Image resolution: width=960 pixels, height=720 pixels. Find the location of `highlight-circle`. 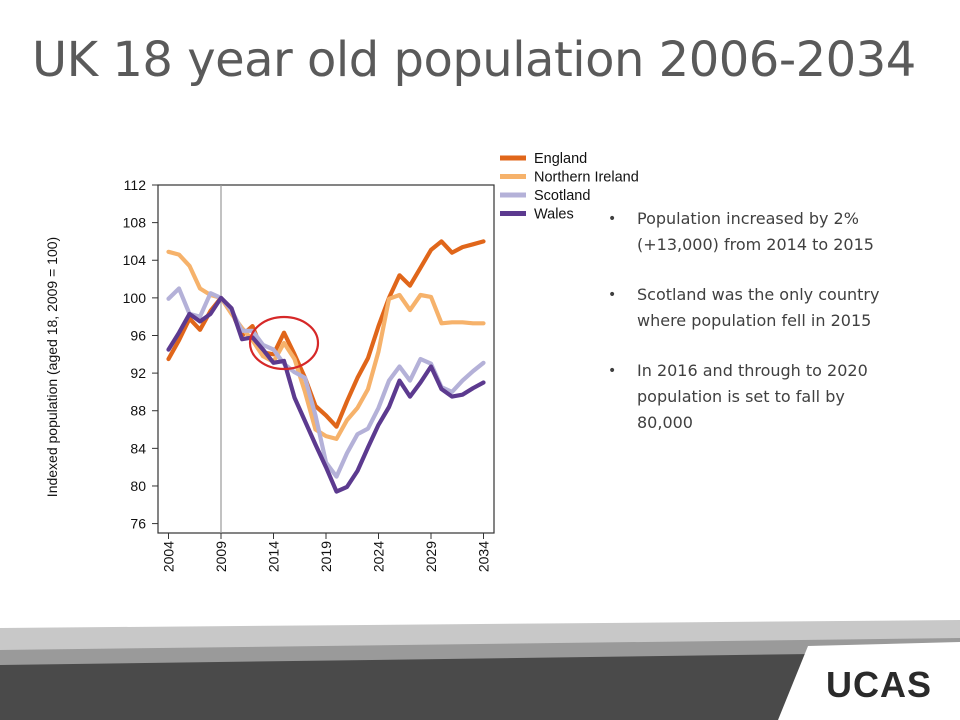

highlight-circle is located at coordinates (284, 343).